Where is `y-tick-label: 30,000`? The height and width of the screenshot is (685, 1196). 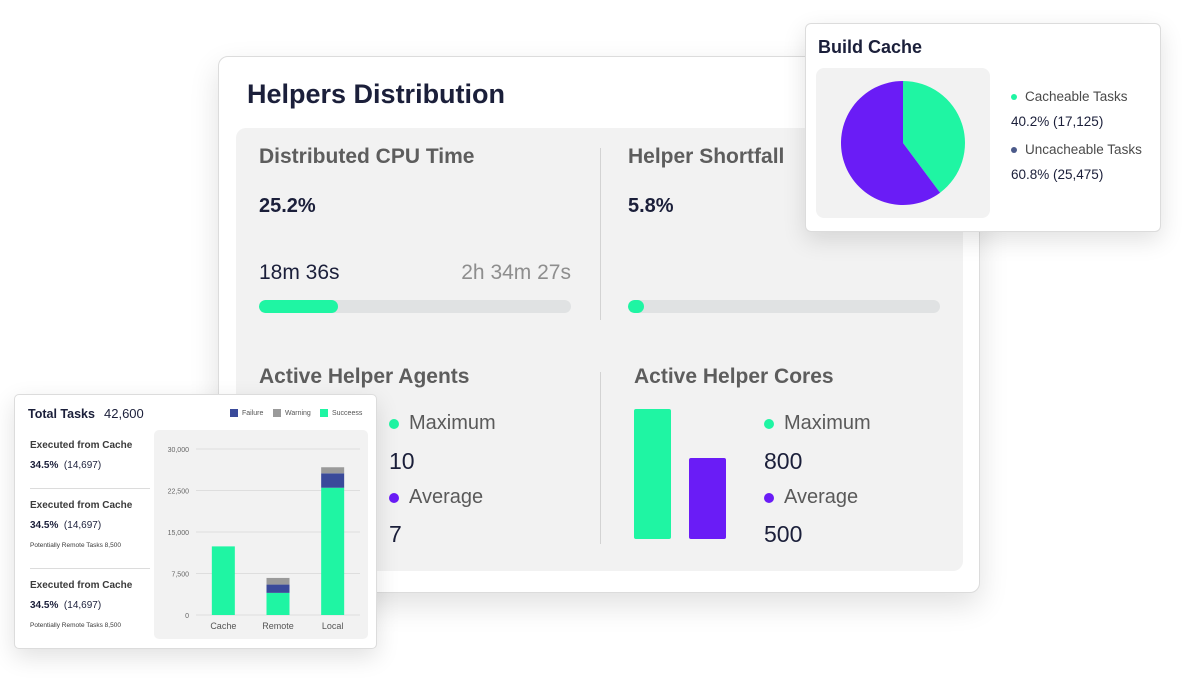 y-tick-label: 30,000 is located at coordinates (179, 450).